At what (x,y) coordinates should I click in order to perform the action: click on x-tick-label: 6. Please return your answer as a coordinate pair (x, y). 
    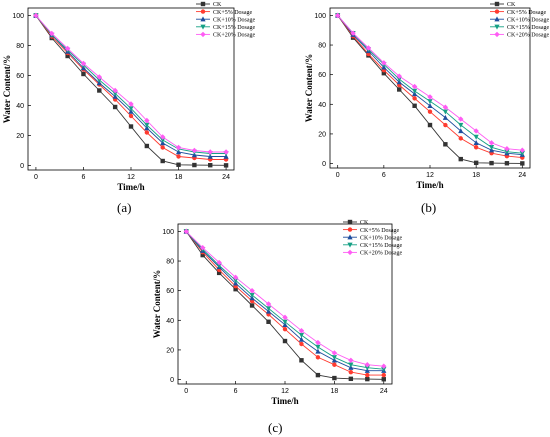
    Looking at the image, I should click on (384, 175).